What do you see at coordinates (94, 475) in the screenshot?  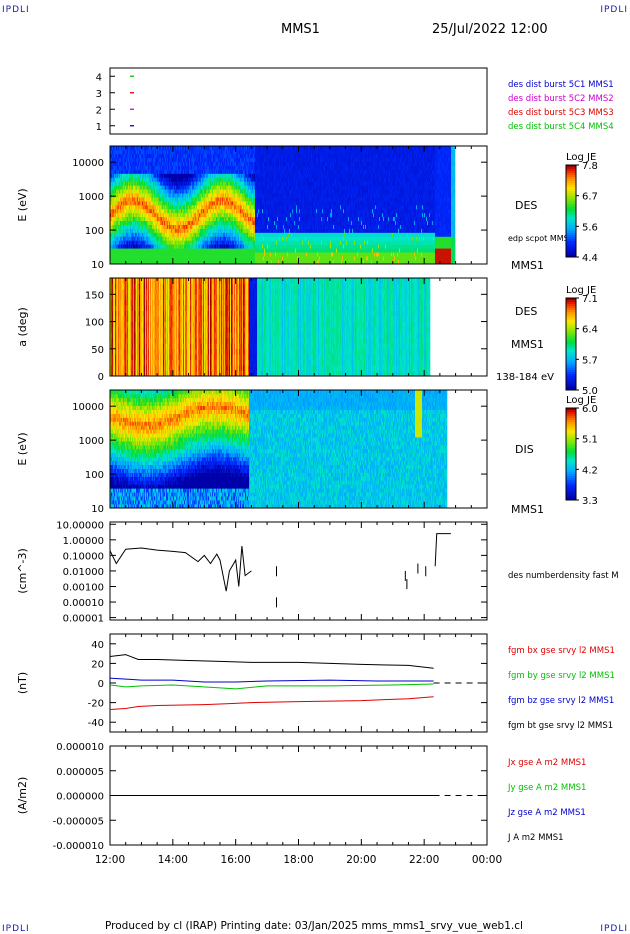 I see `dis-energy-ytick-label: 100` at bounding box center [94, 475].